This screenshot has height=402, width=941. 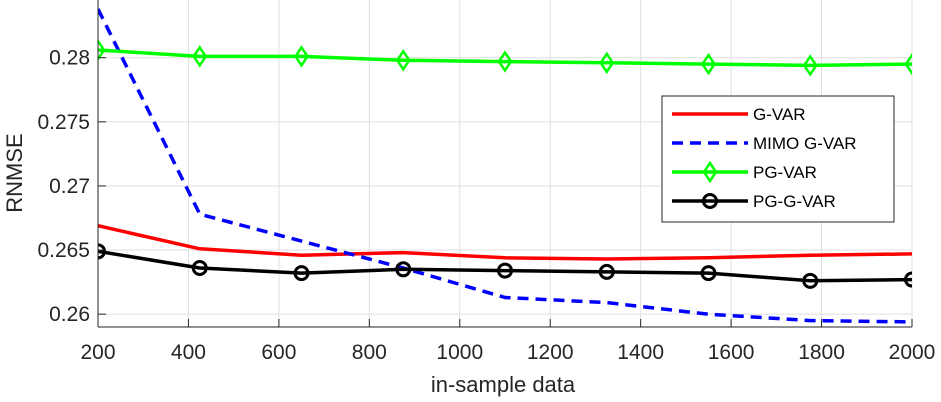 I want to click on legend-pg-g-var-label: PG-G-VAR, so click(x=794, y=201).